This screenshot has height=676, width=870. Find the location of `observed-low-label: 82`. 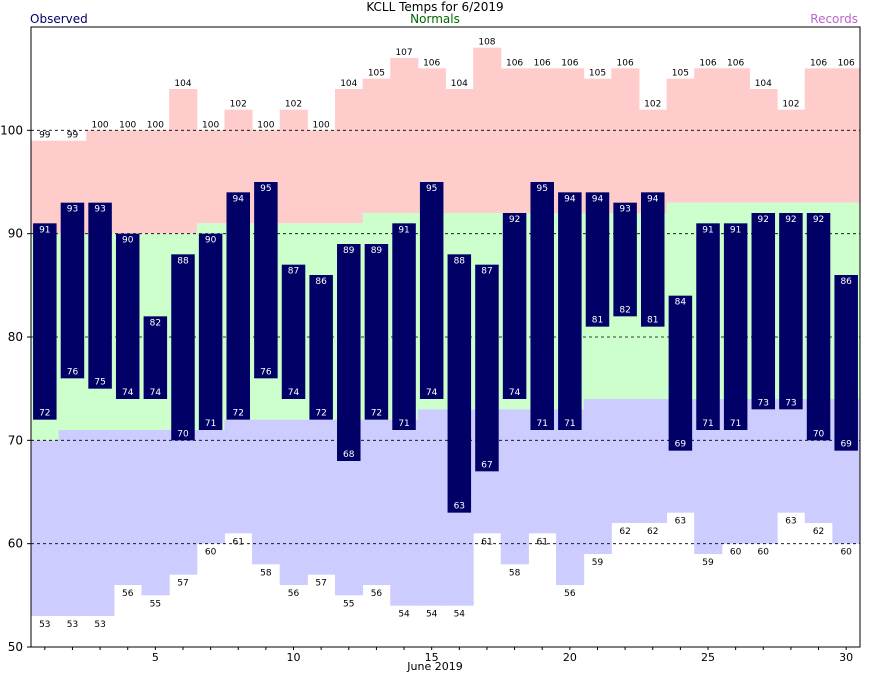

observed-low-label: 82 is located at coordinates (624, 310).